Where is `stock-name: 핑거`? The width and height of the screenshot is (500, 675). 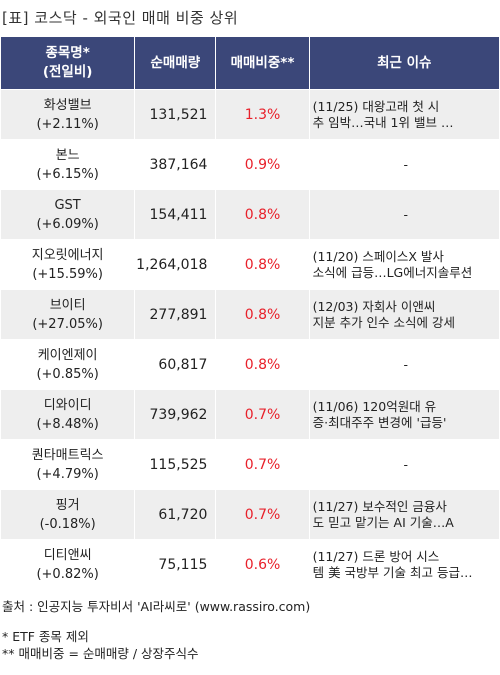
stock-name: 핑거 is located at coordinates (67, 505).